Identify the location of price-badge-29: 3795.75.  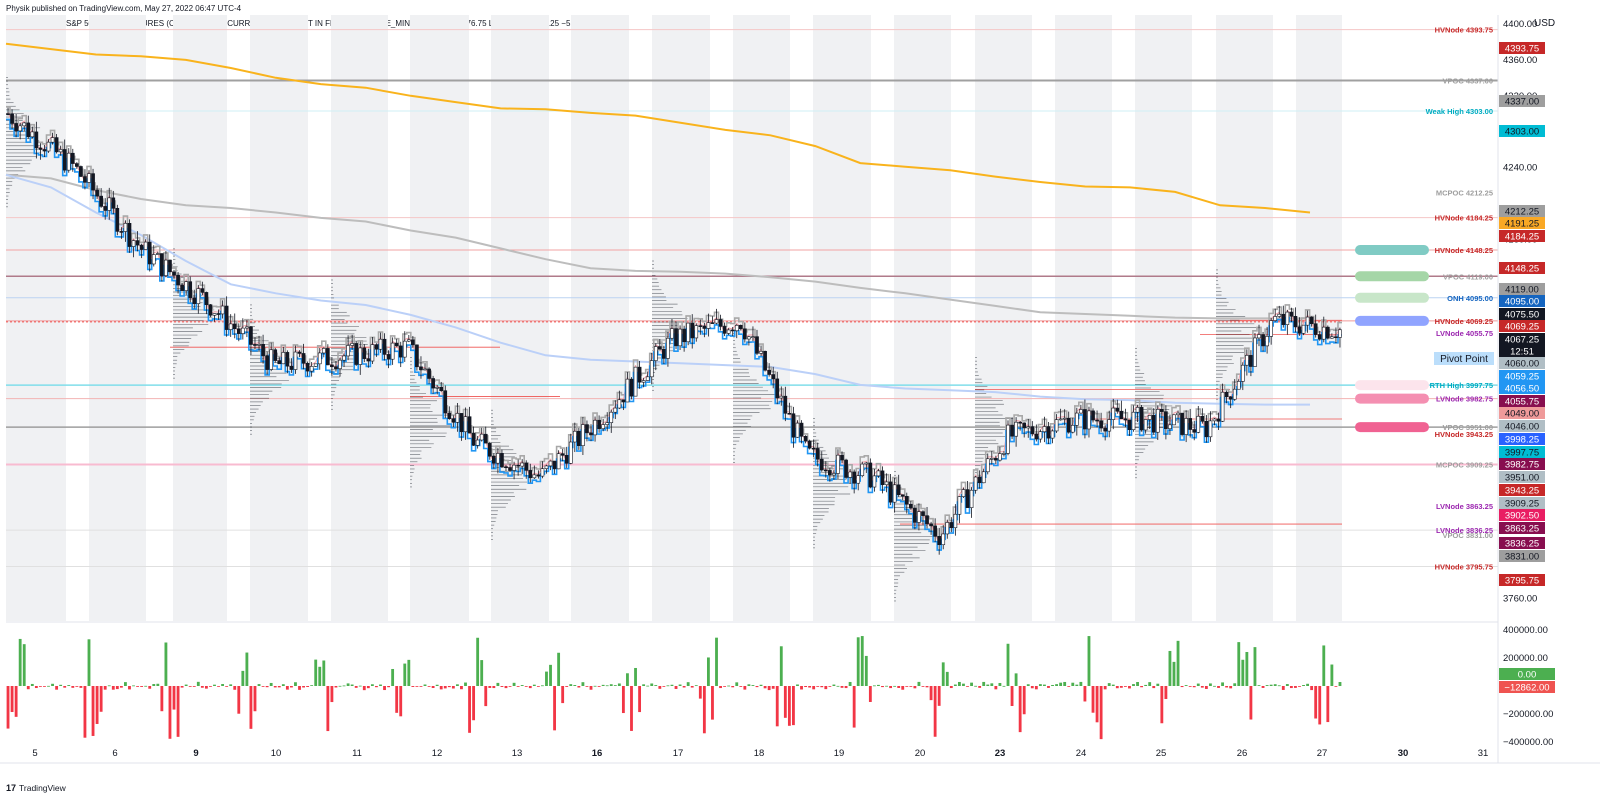
(1522, 580).